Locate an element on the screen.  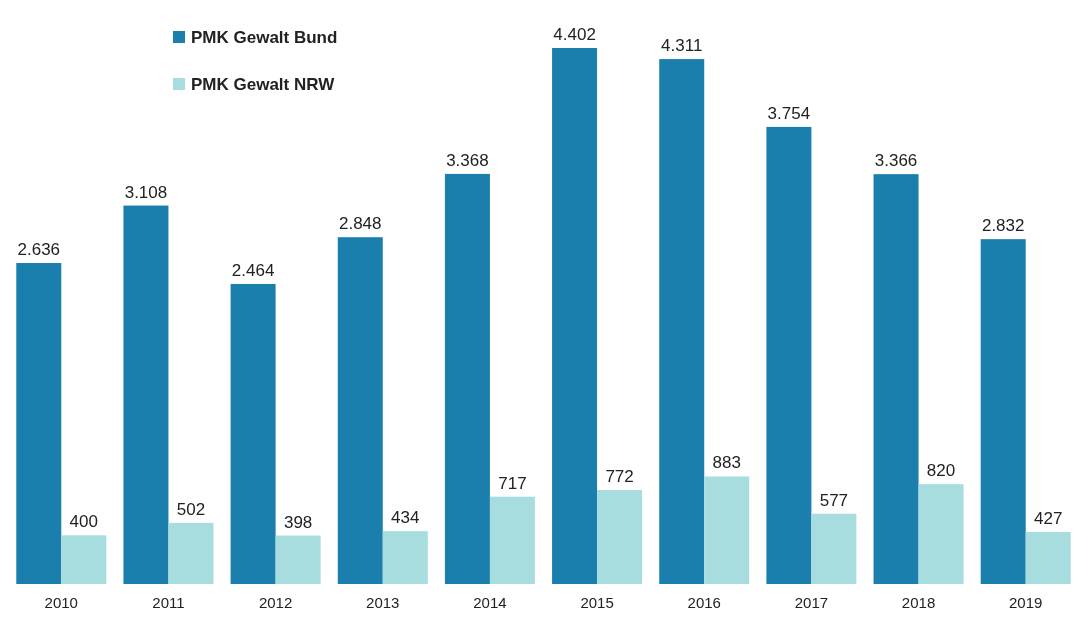
data-label: 3.108 is located at coordinates (146, 192).